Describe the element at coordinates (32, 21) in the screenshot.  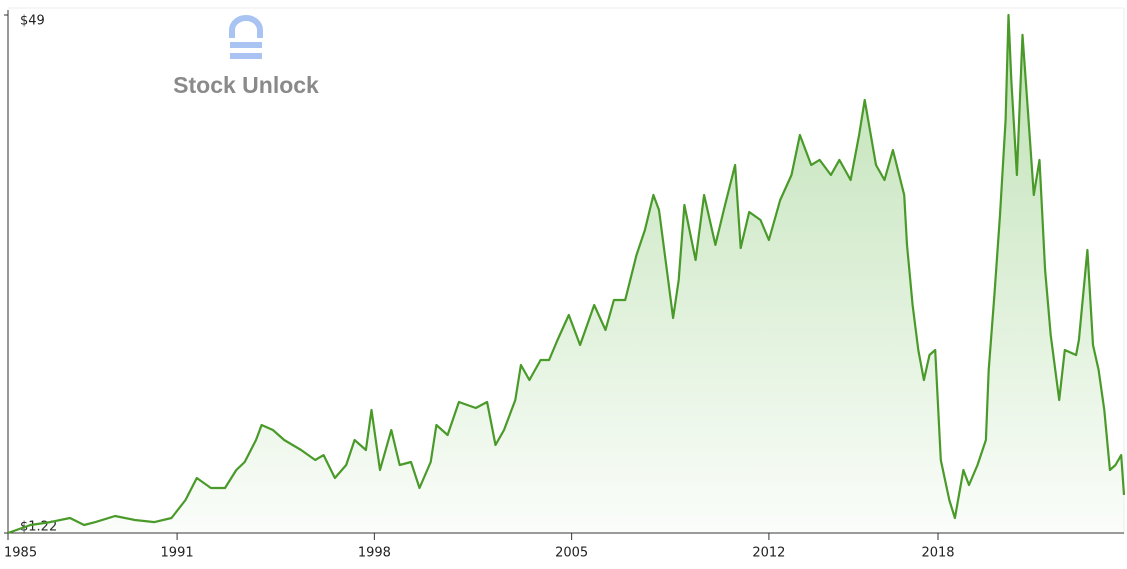
I see `y-tick-label: $49` at that location.